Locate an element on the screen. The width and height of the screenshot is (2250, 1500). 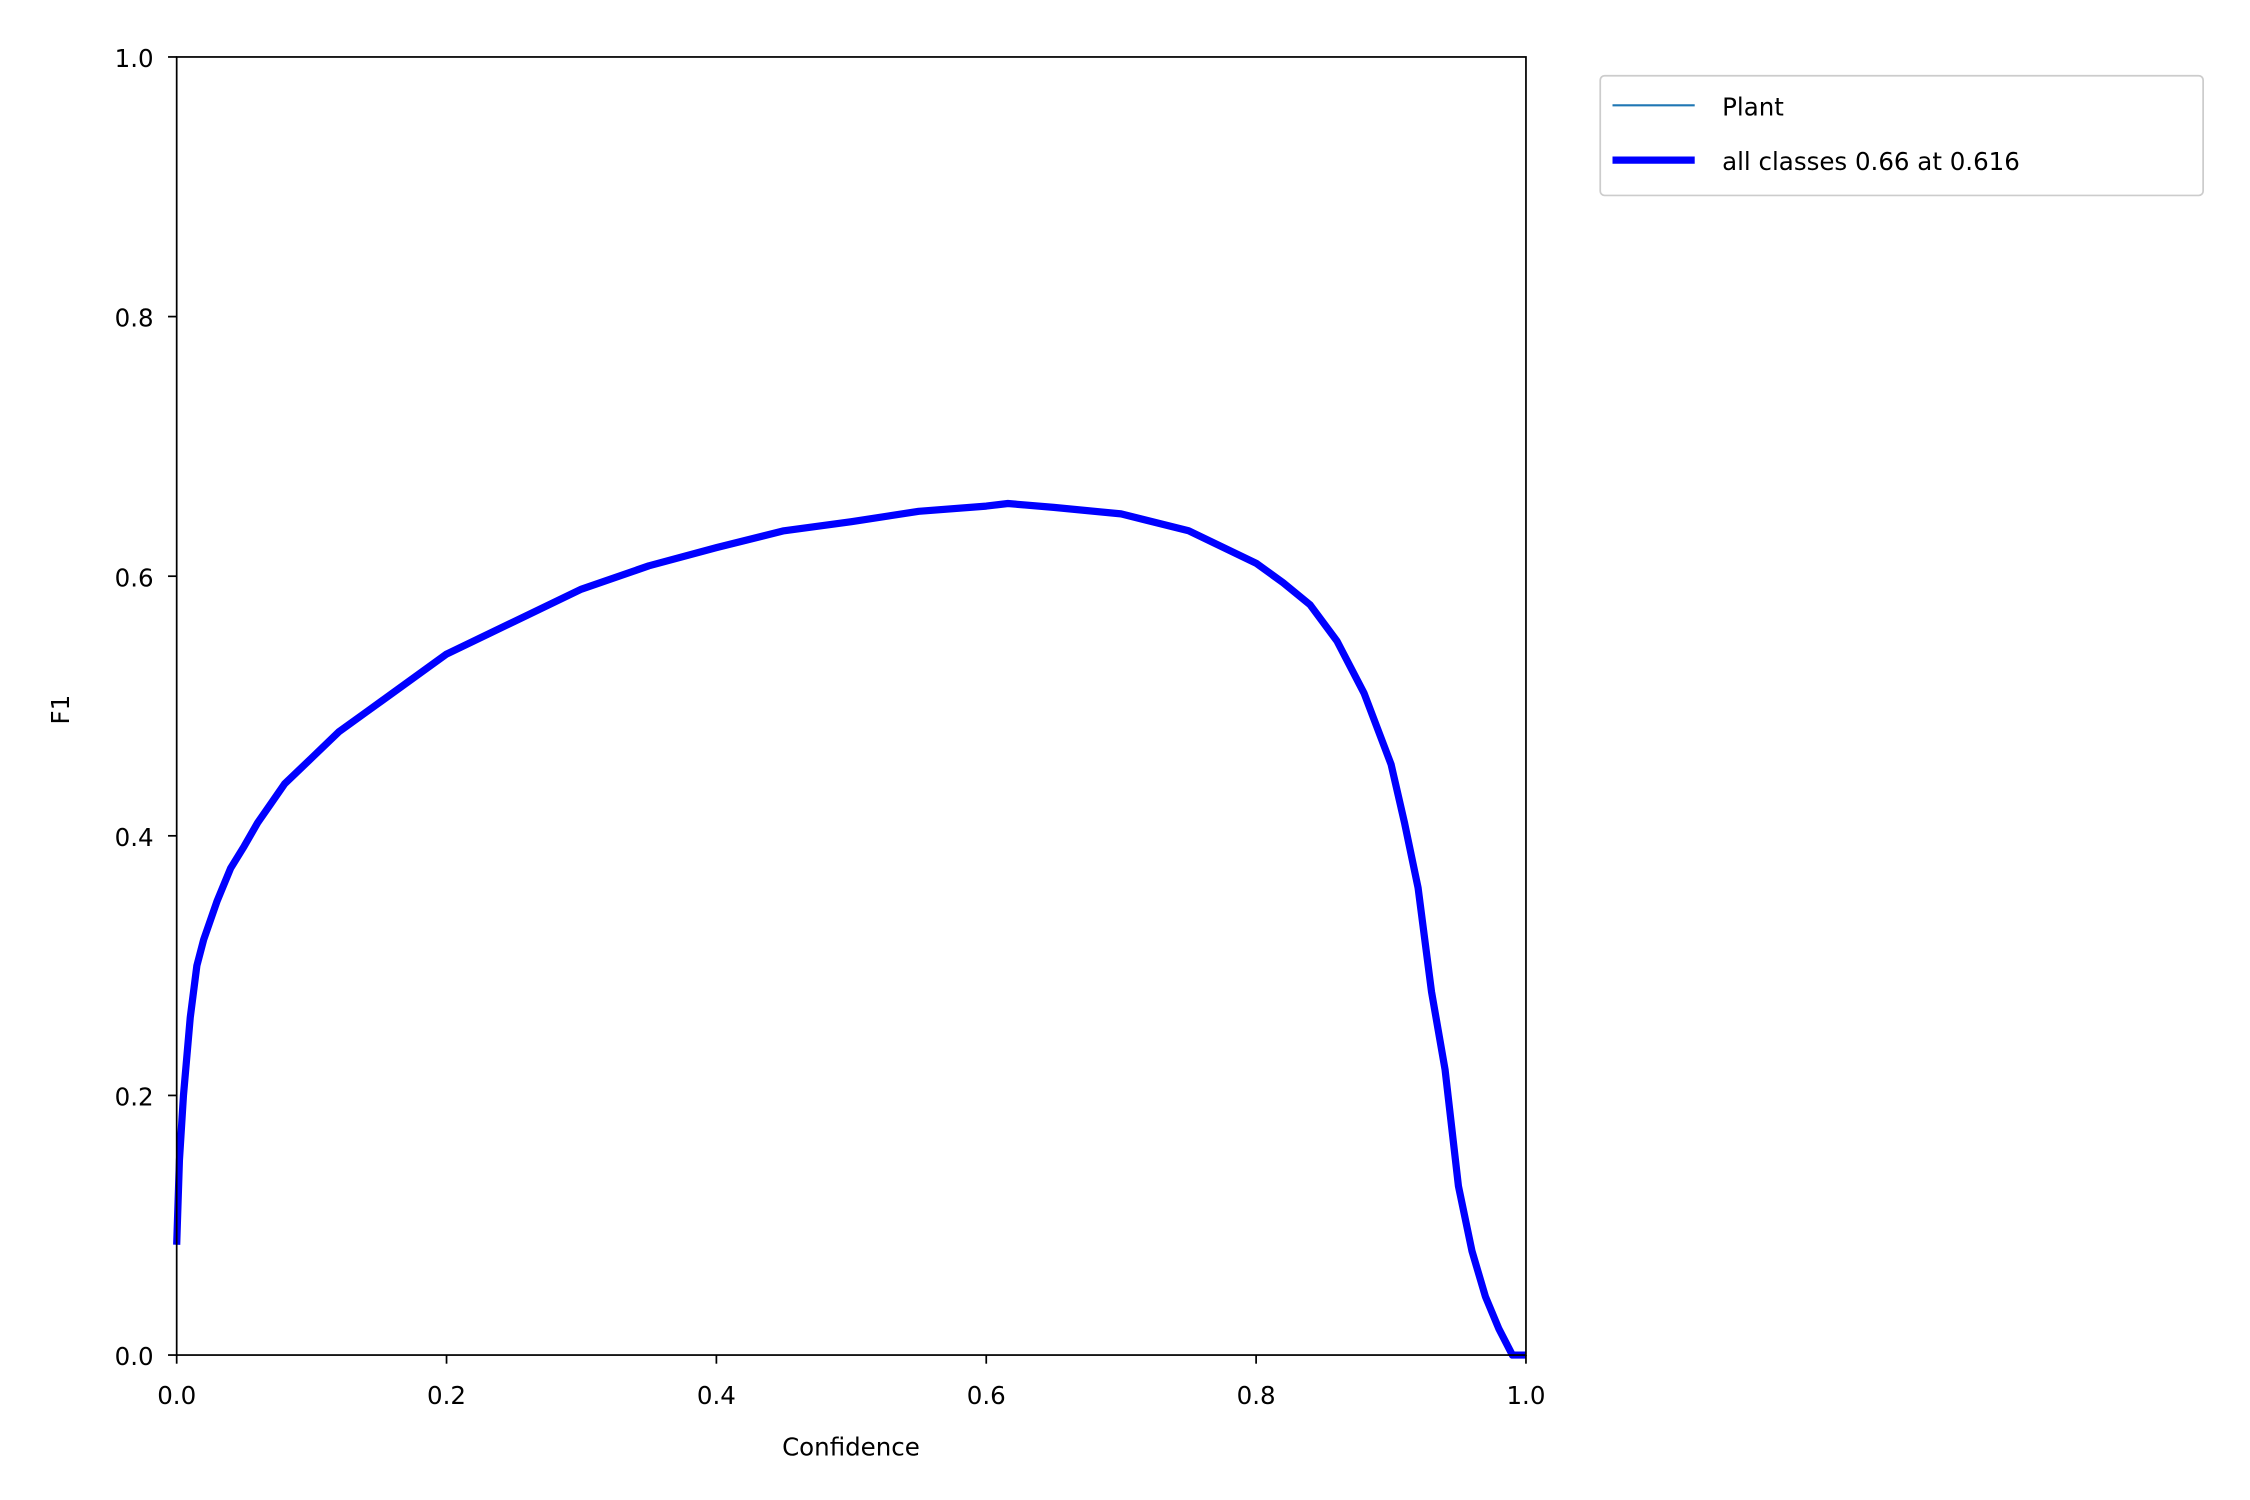
x-tick-label: 0.8 is located at coordinates (1256, 1395).